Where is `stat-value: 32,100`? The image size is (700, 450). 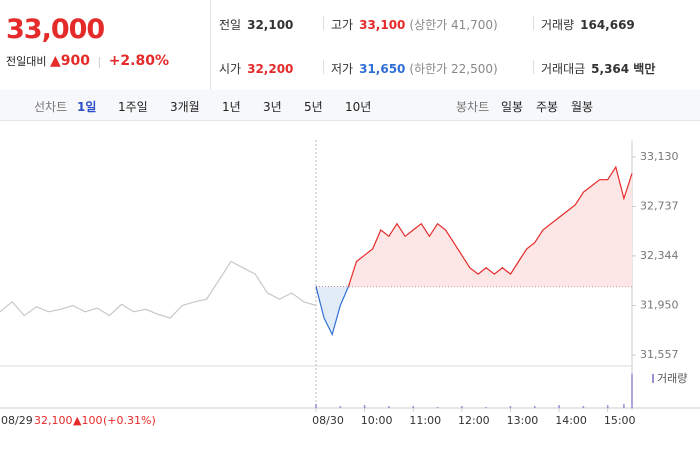 stat-value: 32,100 is located at coordinates (270, 25).